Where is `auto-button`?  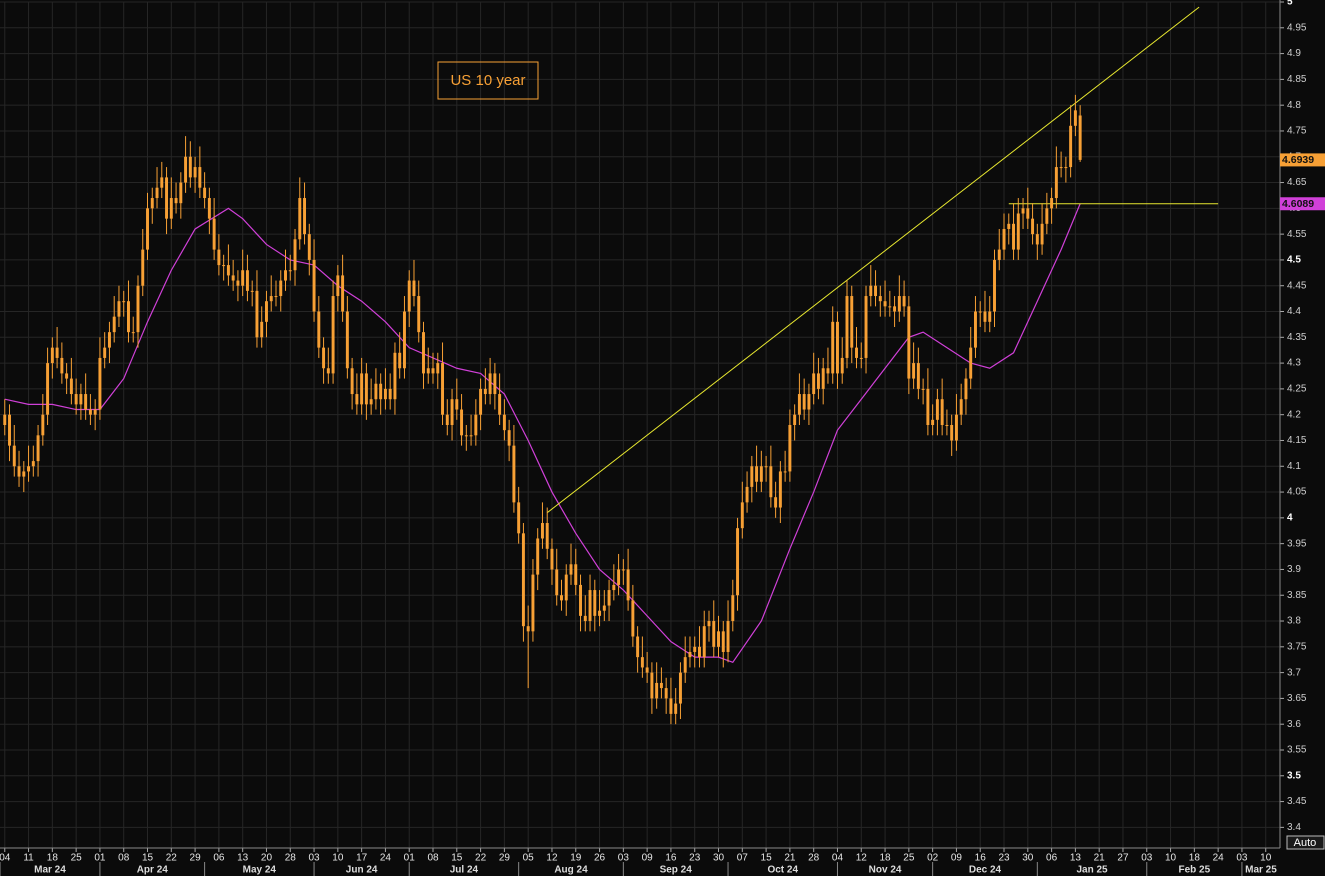
auto-button is located at coordinates (1305, 842).